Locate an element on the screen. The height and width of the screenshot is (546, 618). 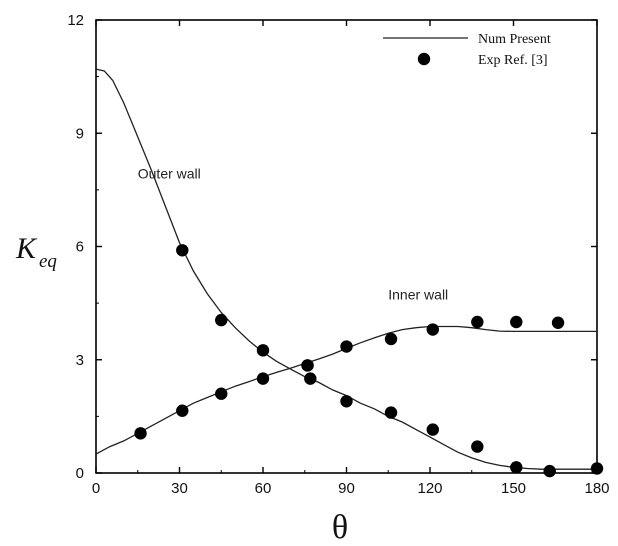
x-tick-label: 180 is located at coordinates (596, 488).